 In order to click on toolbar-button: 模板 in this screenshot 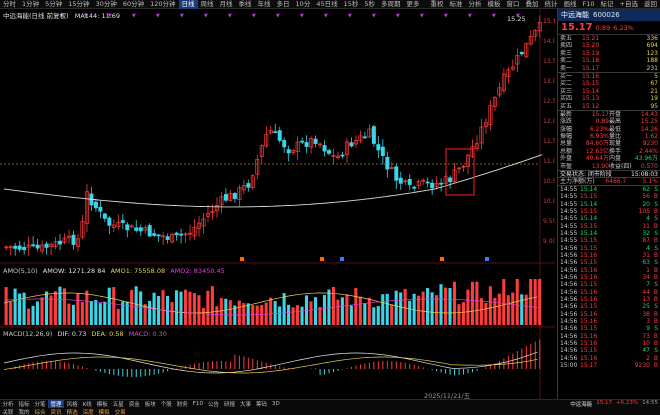, I will do `click(494, 4)`.